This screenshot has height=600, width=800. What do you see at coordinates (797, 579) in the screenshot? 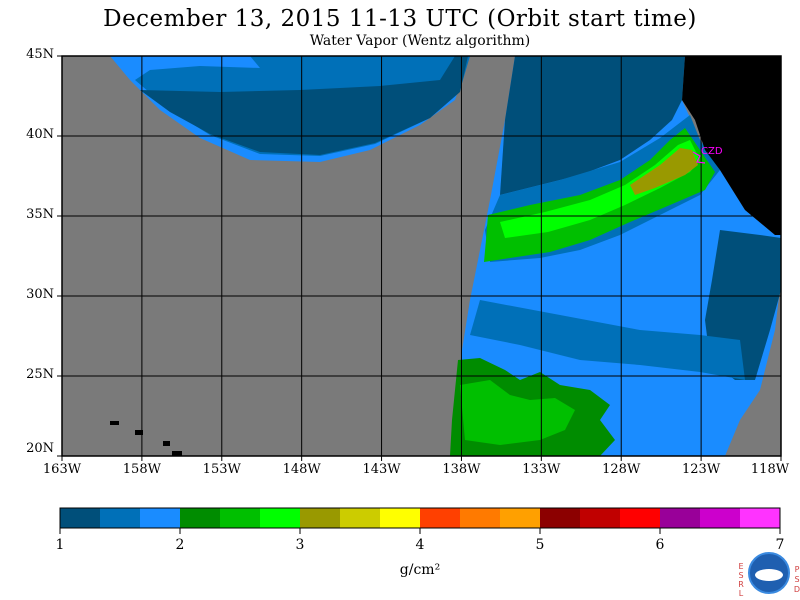
I see `logo-letter-right: S` at bounding box center [797, 579].